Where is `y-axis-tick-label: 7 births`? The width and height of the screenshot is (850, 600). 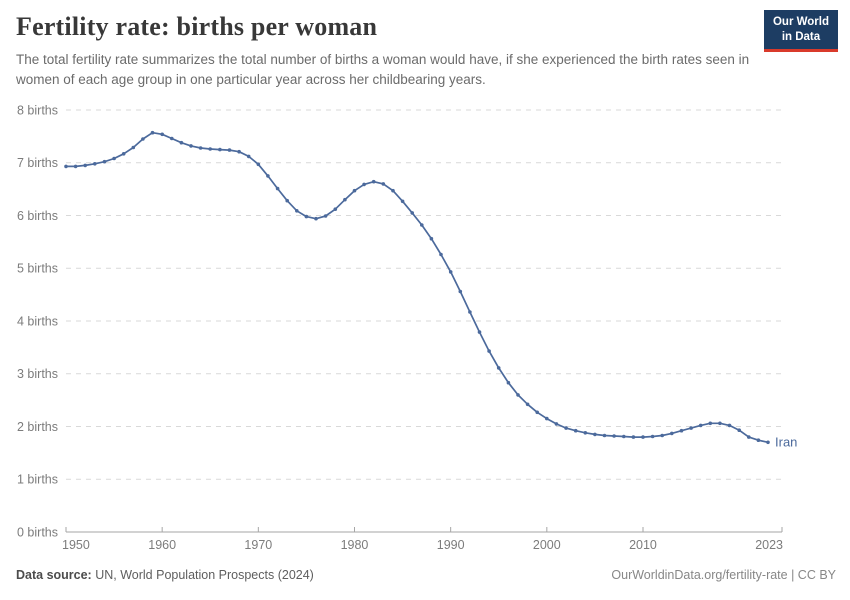 y-axis-tick-label: 7 births is located at coordinates (37, 163).